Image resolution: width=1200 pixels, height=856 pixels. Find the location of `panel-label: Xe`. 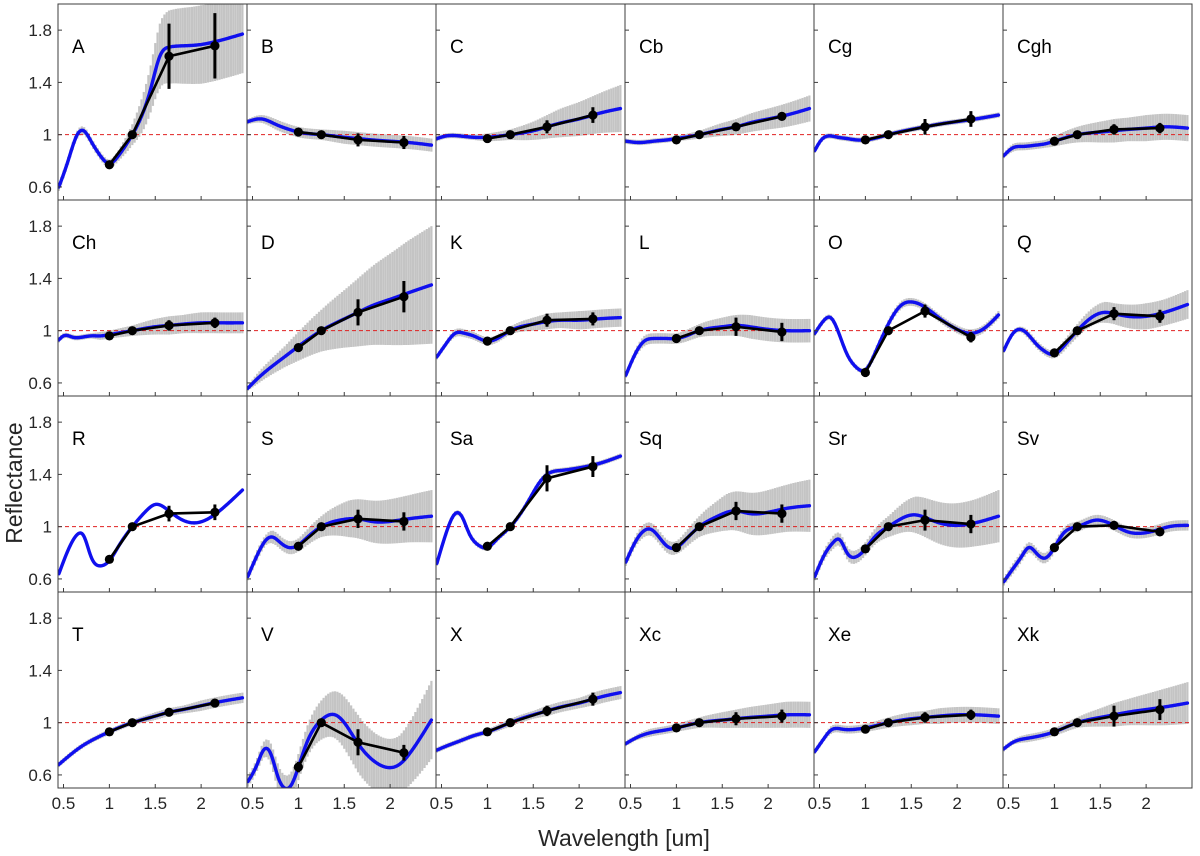

panel-label: Xe is located at coordinates (839, 635).